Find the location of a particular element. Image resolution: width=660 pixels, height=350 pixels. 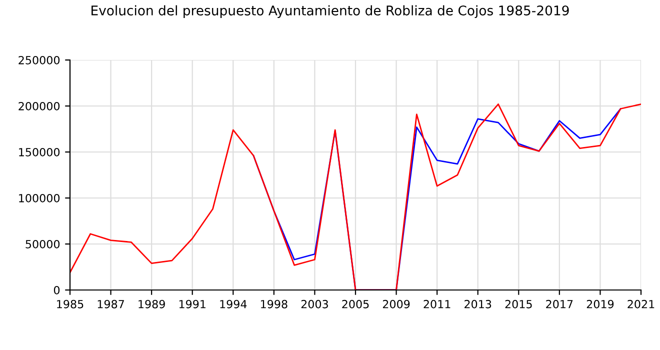

x-tick-label: 2021 is located at coordinates (641, 304).